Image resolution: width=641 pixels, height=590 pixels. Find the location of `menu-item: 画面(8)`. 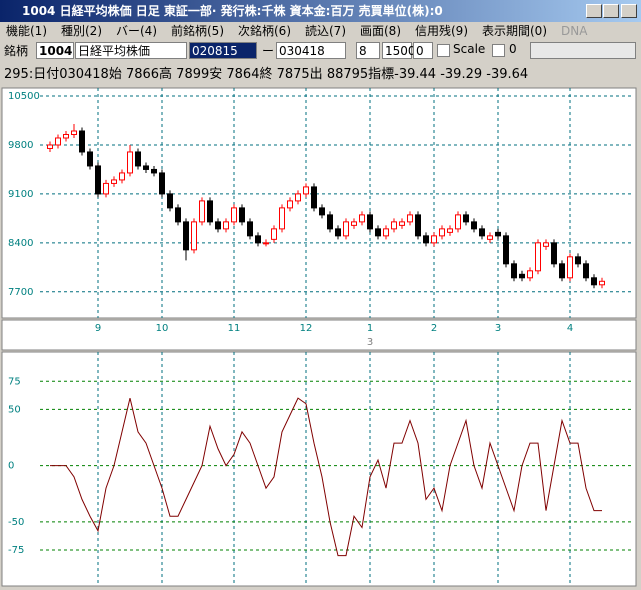

menu-item: 画面(8) is located at coordinates (380, 31).